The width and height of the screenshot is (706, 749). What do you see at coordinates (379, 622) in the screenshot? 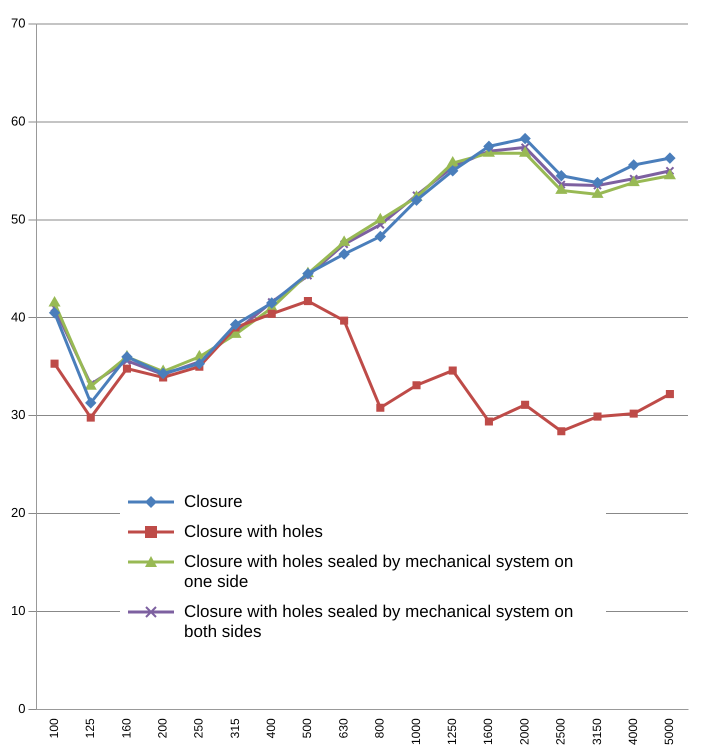
I see `legend-label: Closure with holes sealed by mechanical system on both sides` at bounding box center [379, 622].